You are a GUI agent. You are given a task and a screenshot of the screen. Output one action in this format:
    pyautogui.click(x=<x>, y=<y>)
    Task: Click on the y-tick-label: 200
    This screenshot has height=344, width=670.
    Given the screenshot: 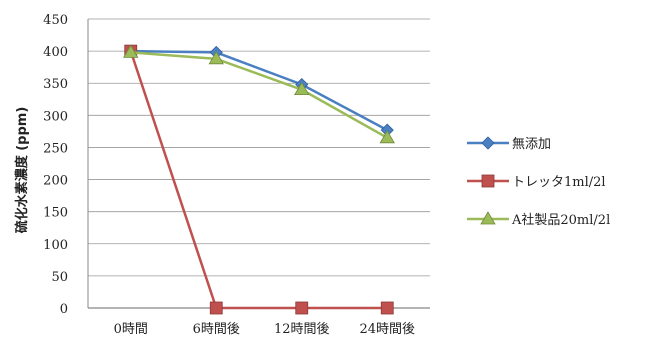 What is the action you would take?
    pyautogui.click(x=55, y=181)
    